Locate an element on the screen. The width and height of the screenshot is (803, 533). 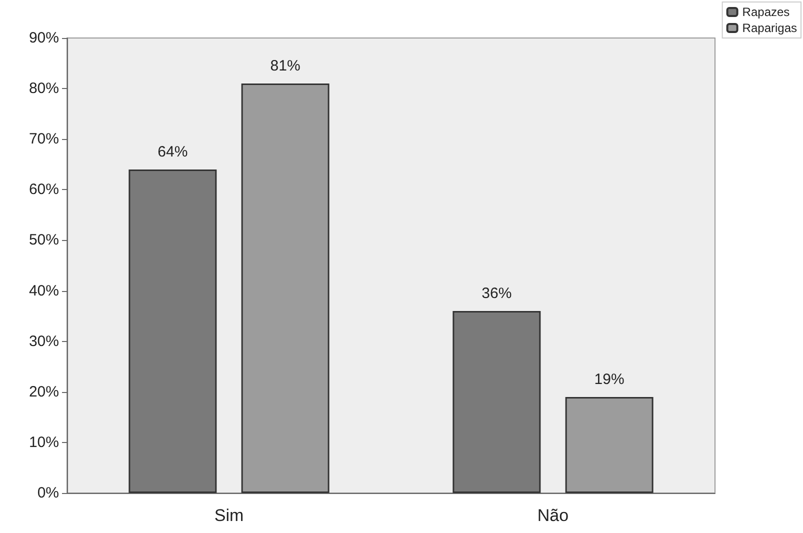
y-tick-label: 70% is located at coordinates (43, 139).